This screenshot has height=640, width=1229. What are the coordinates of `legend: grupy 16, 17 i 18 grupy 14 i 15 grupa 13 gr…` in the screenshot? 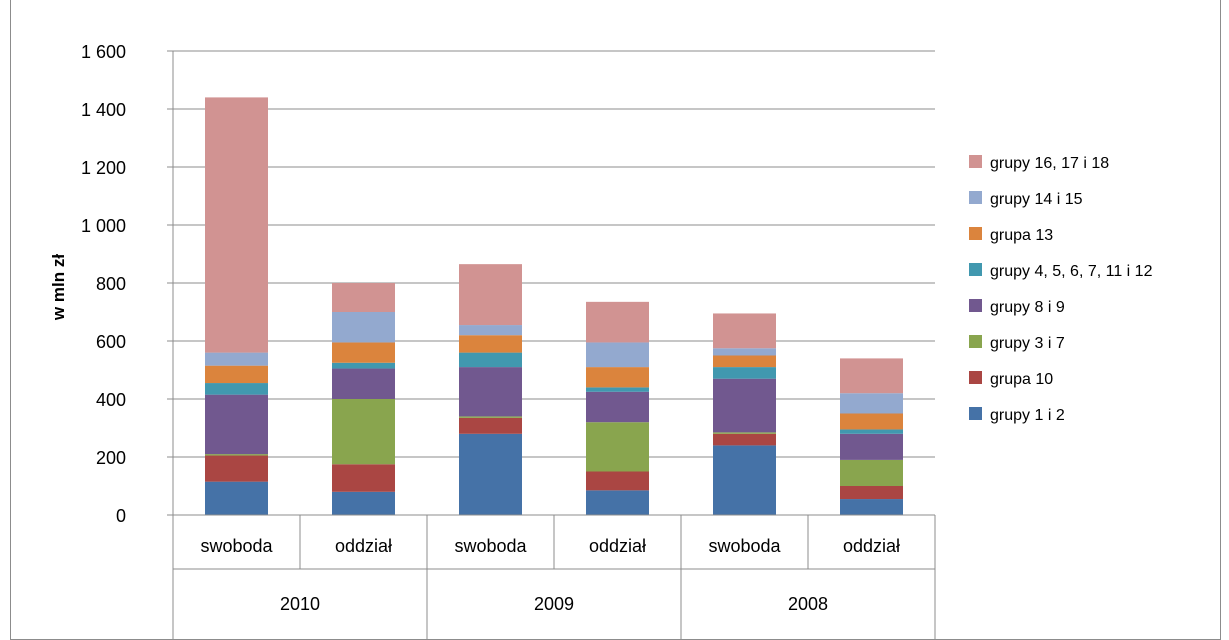 It's located at (1061, 289).